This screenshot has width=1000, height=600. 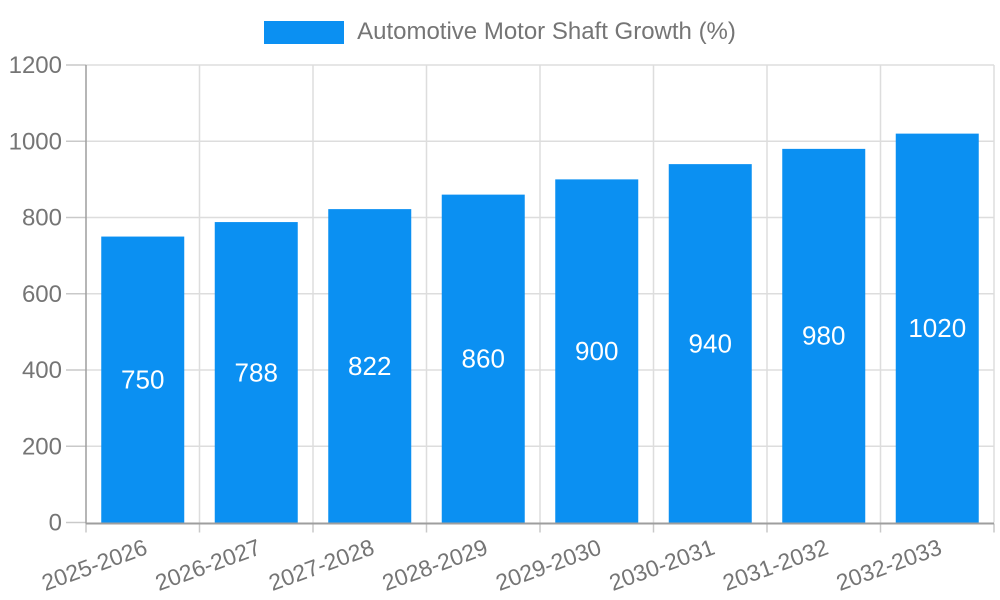 I want to click on bar-value-label: 822, so click(x=369, y=366).